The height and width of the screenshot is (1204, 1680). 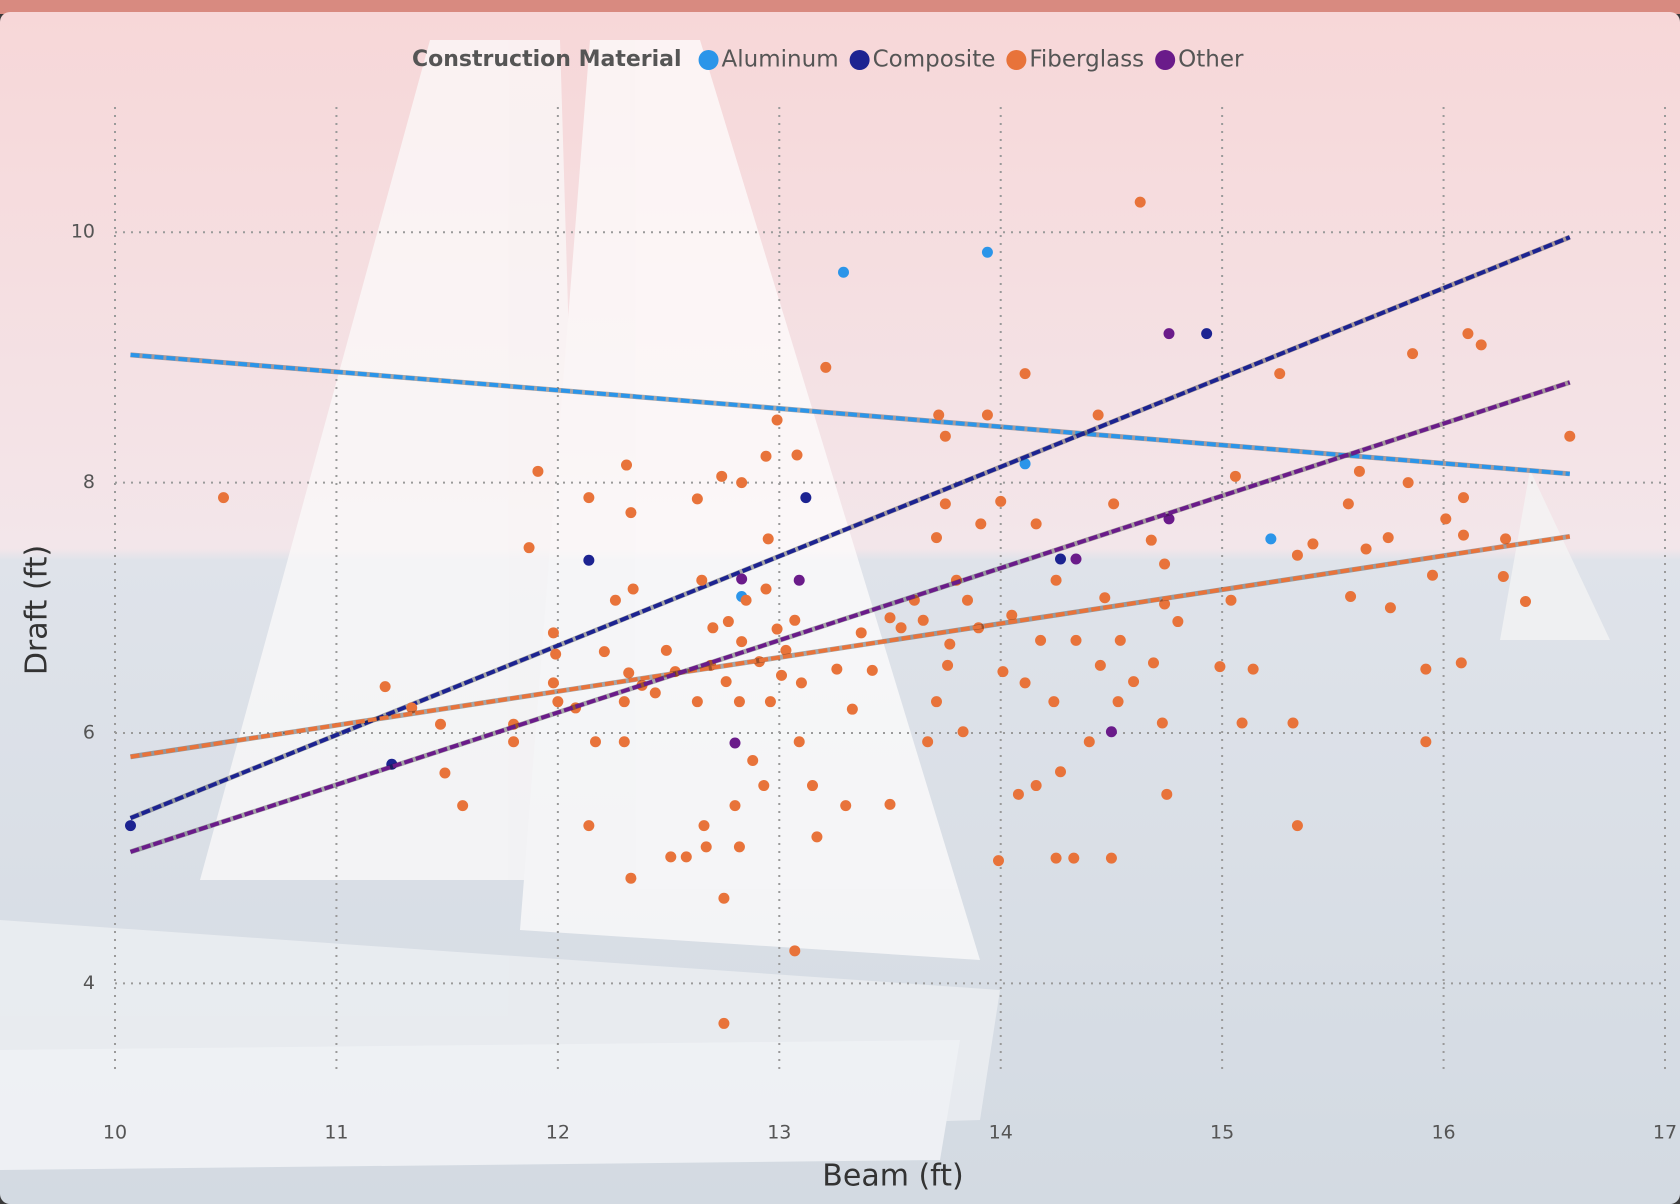 What do you see at coordinates (1086, 60) in the screenshot?
I see `legend-label: Fiberglass` at bounding box center [1086, 60].